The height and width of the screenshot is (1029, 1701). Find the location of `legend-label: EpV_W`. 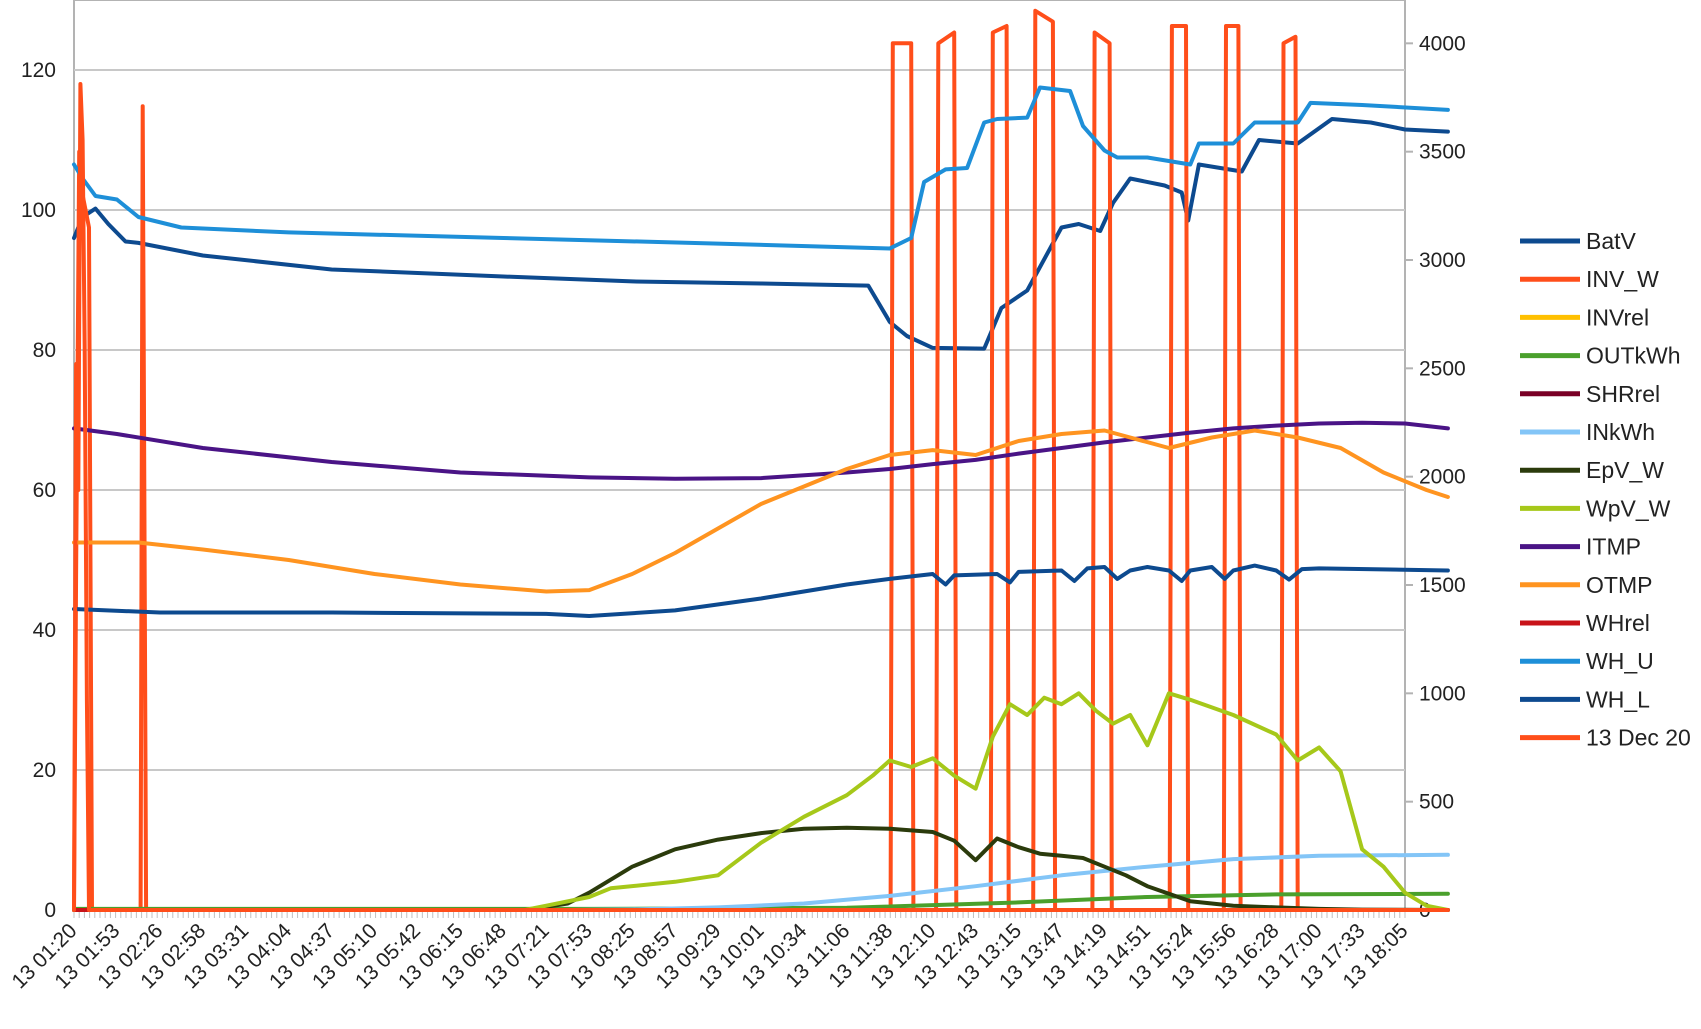

legend-label: EpV_W is located at coordinates (1625, 470).